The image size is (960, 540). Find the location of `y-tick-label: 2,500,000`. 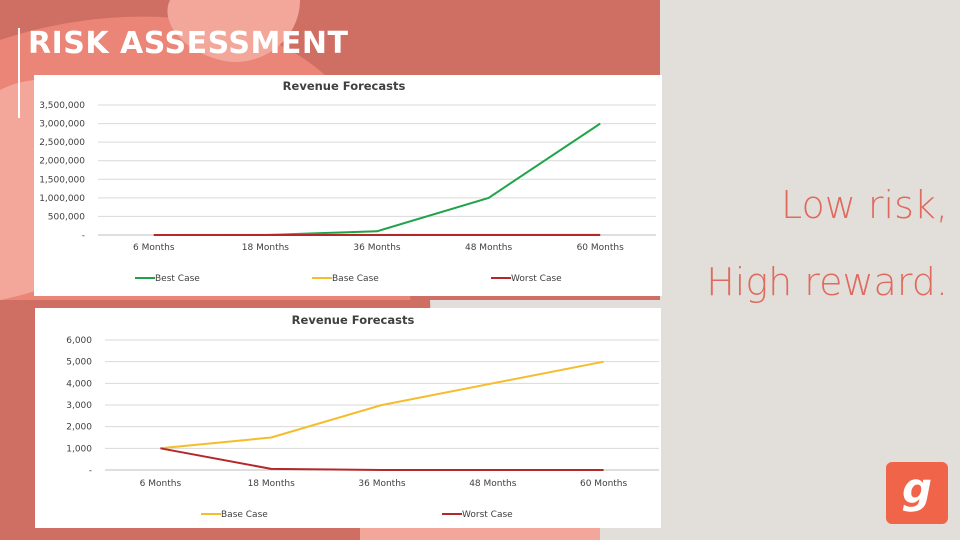

y-tick-label: 2,500,000 is located at coordinates (62, 143).